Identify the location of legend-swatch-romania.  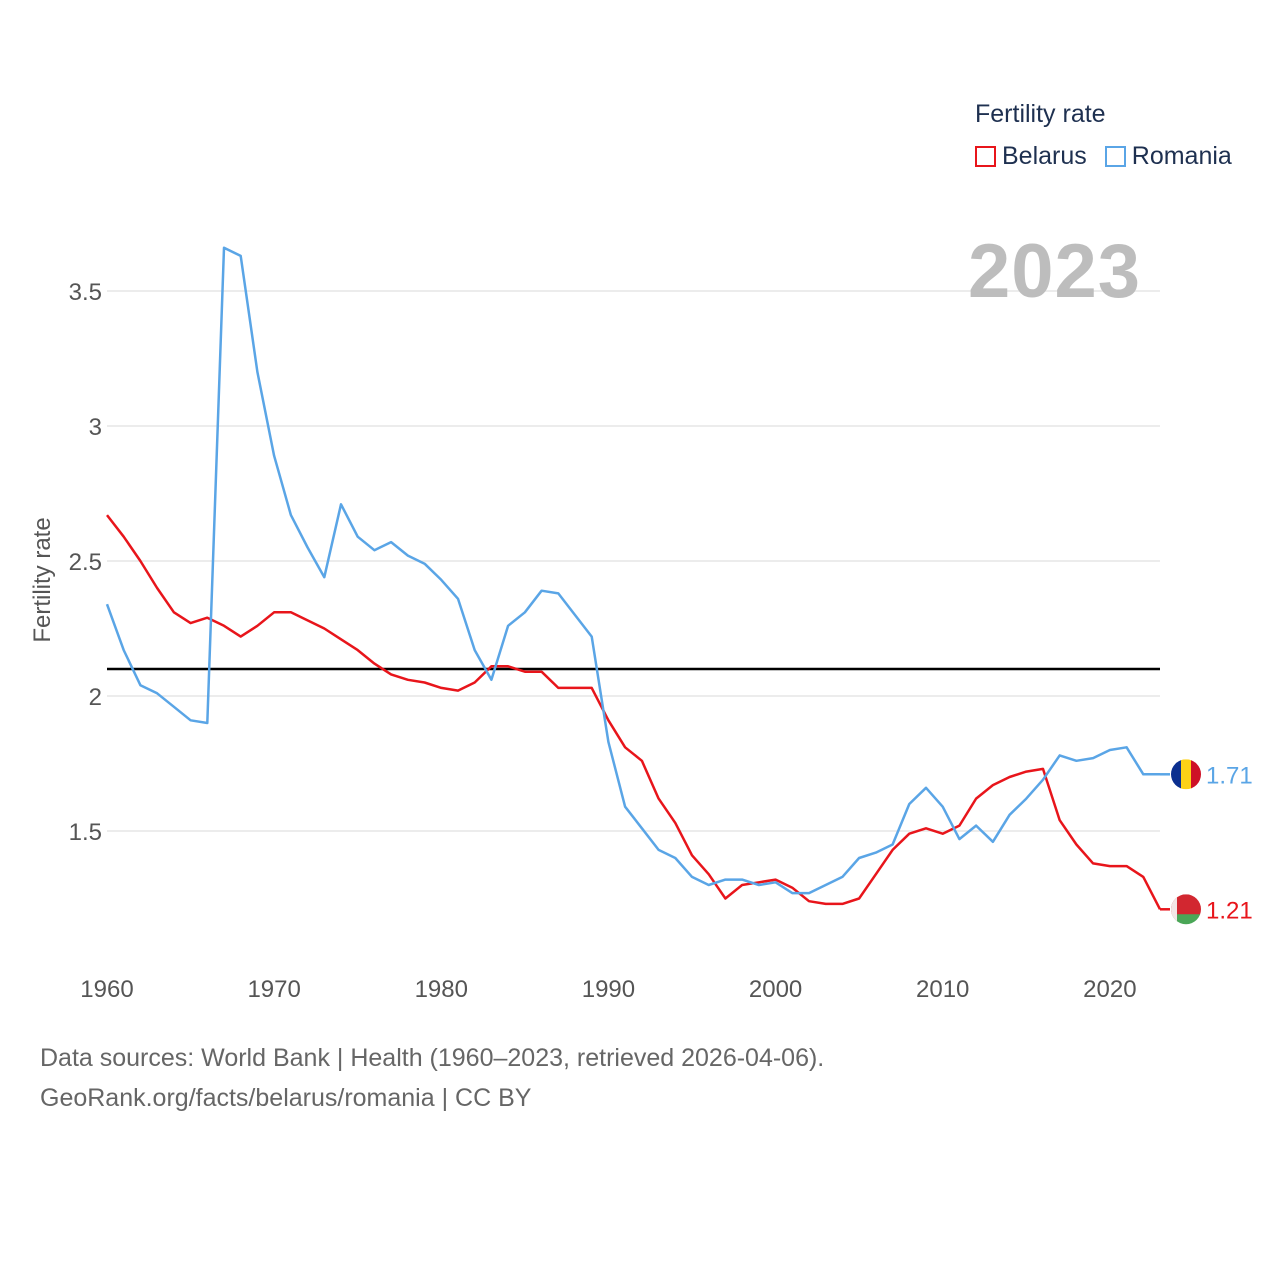
(1115, 156).